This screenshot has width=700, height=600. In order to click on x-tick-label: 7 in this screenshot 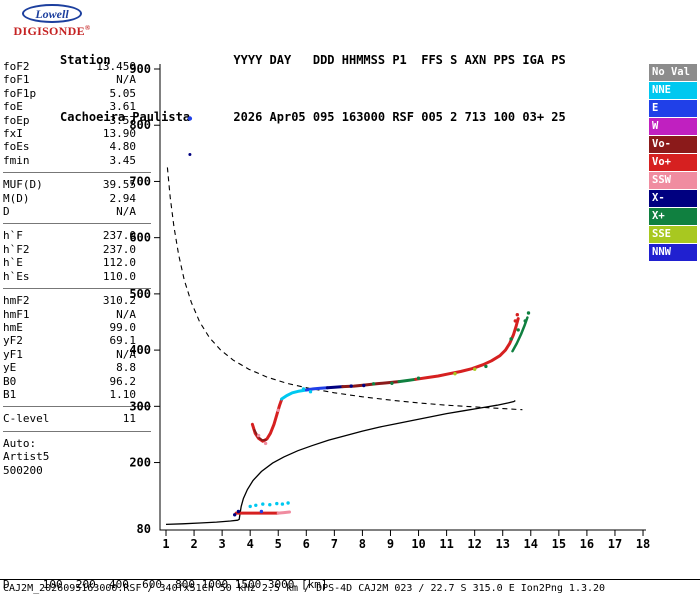, I will do `click(334, 544)`.